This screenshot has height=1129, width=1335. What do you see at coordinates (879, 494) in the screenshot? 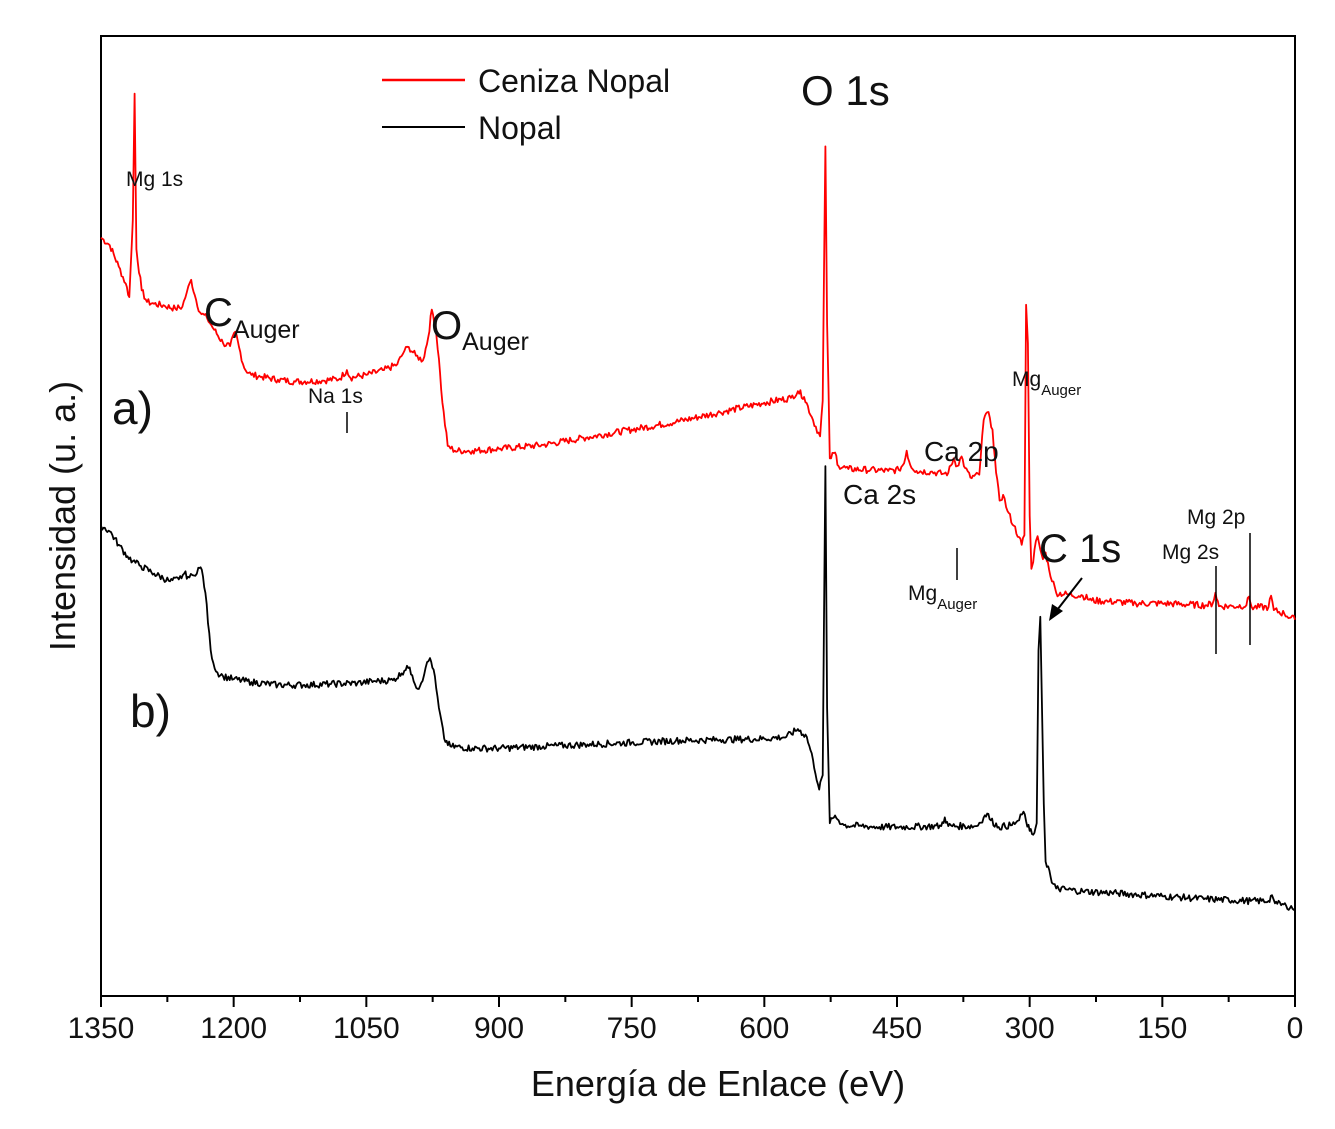
I see `annotation-ca2s: Ca 2s` at bounding box center [879, 494].